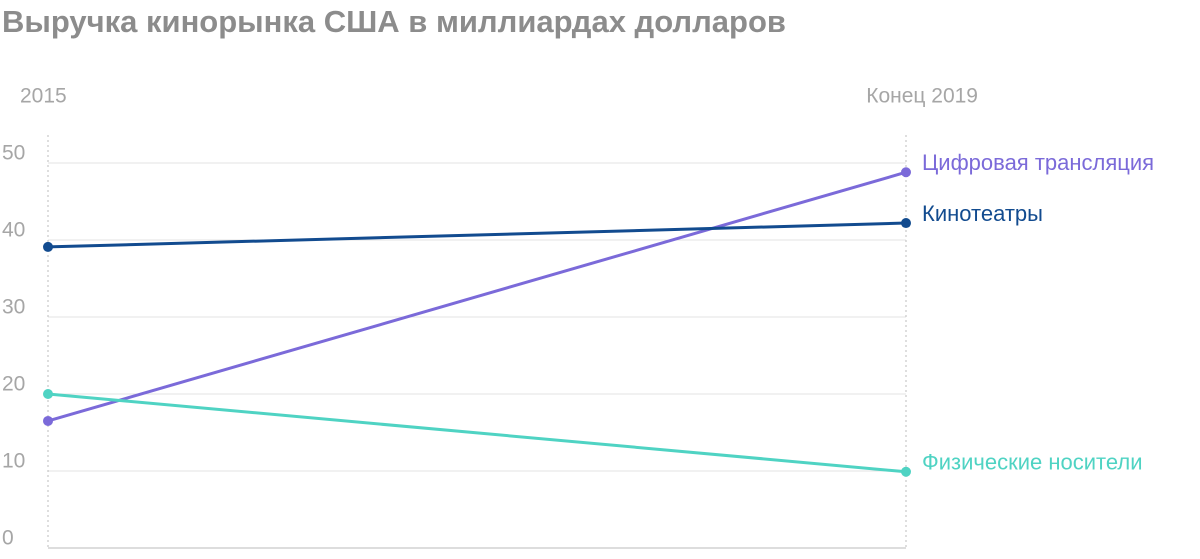 The height and width of the screenshot is (559, 1200). Describe the element at coordinates (13, 307) in the screenshot. I see `y-tick-label: 30` at that location.